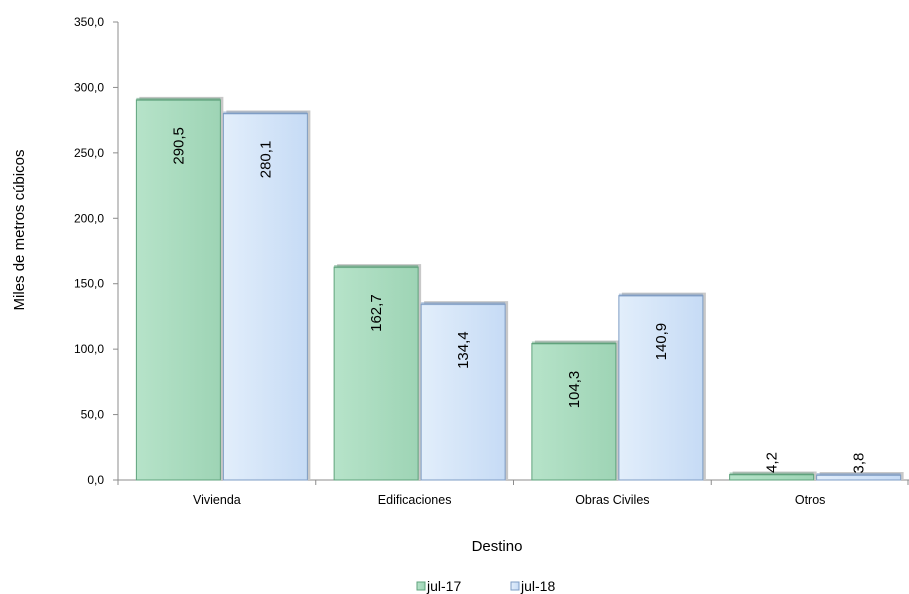  What do you see at coordinates (89, 87) in the screenshot?
I see `y-tick-label: 300,0` at bounding box center [89, 87].